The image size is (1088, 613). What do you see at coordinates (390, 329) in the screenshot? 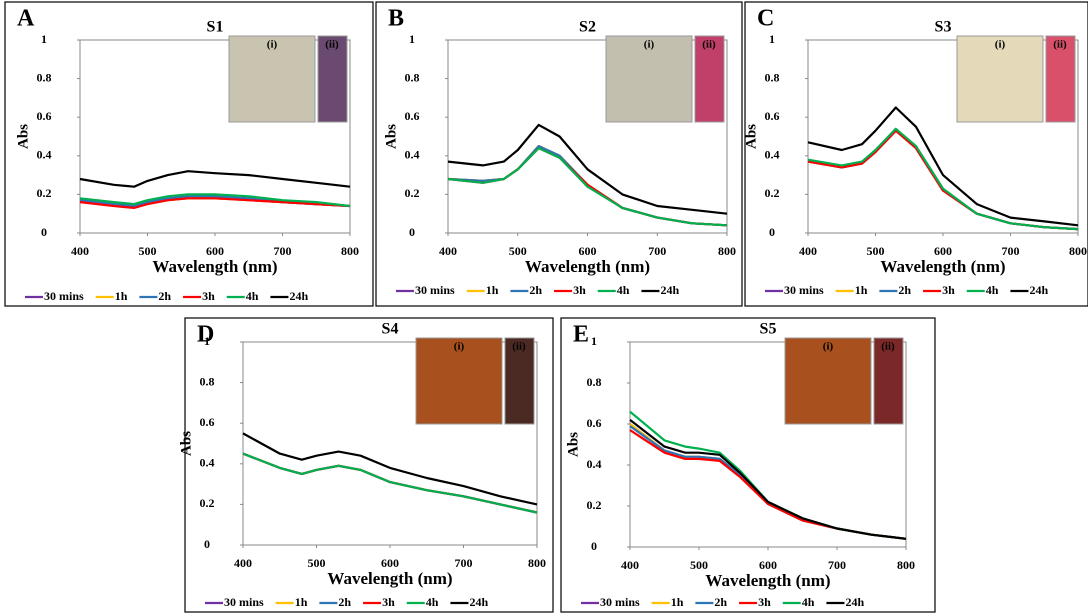
I see `chart-title: S4` at bounding box center [390, 329].